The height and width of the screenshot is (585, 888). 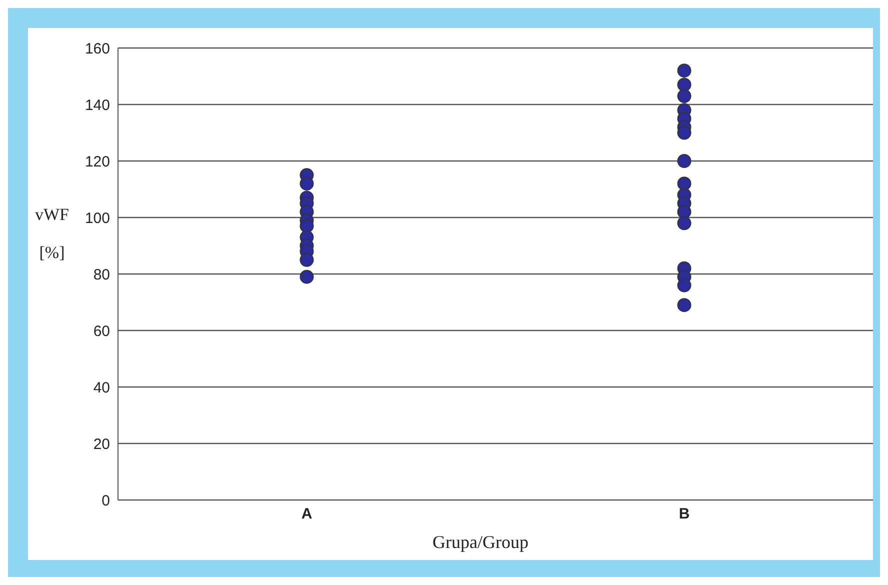 What do you see at coordinates (684, 514) in the screenshot?
I see `x-tick-label: B` at bounding box center [684, 514].